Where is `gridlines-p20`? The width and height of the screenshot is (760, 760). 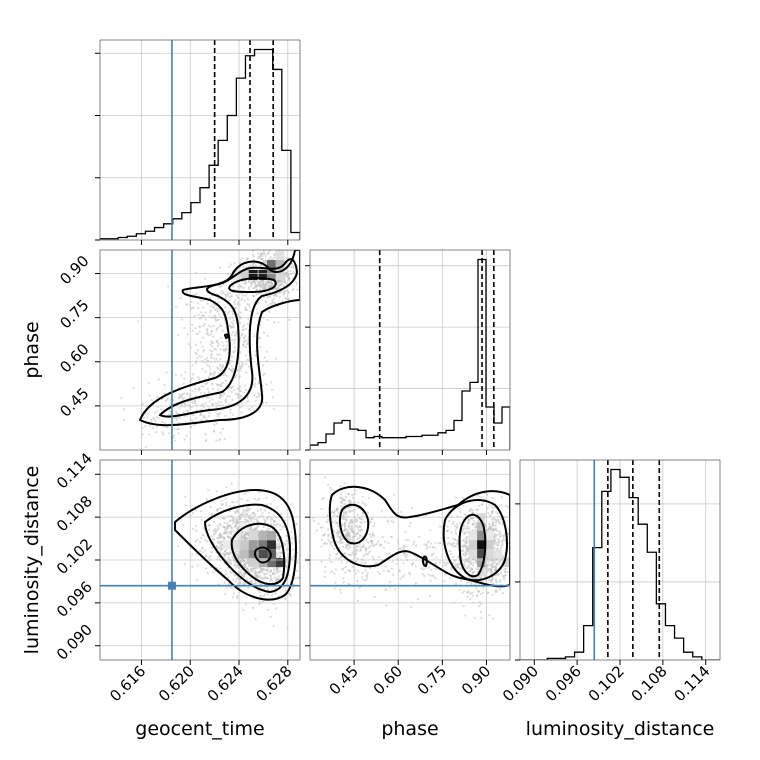 gridlines-p20 is located at coordinates (200, 560).